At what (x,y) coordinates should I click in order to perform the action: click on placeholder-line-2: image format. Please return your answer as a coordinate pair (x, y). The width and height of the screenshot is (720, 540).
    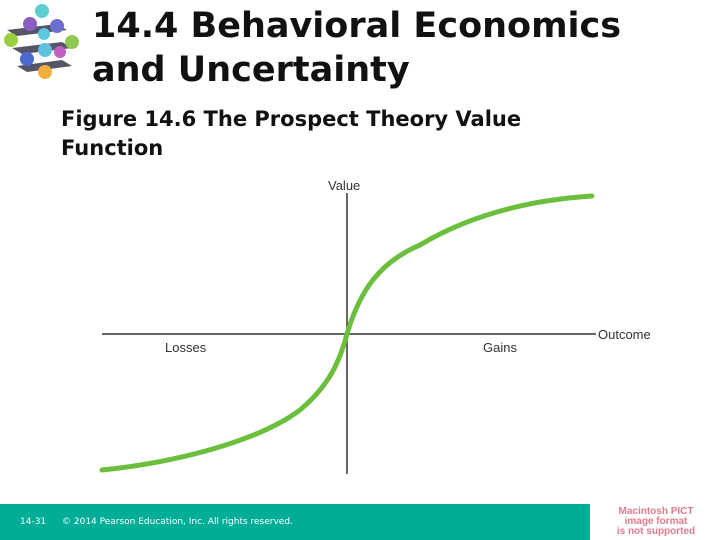
    Looking at the image, I should click on (656, 521).